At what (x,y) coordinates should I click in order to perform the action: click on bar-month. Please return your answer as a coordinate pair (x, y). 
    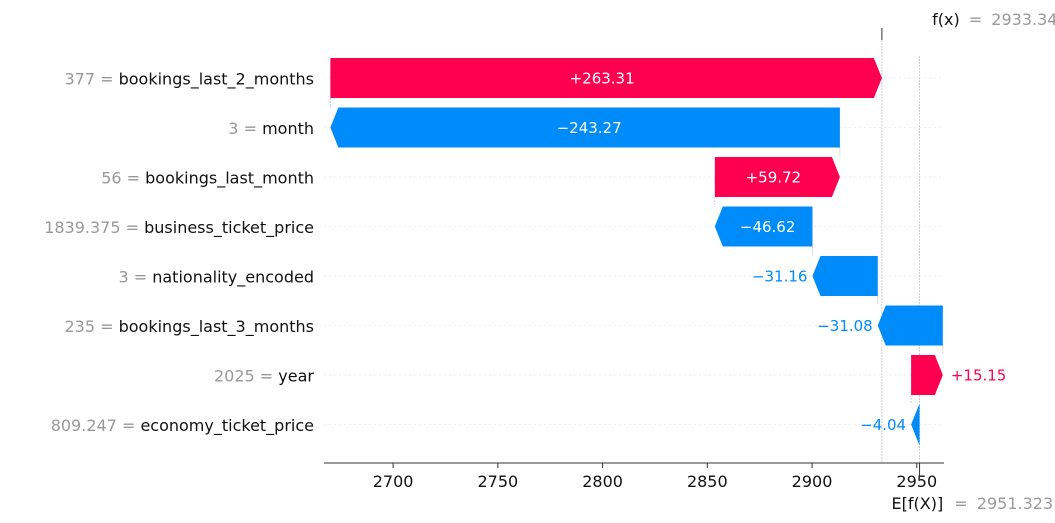
    Looking at the image, I should click on (585, 127).